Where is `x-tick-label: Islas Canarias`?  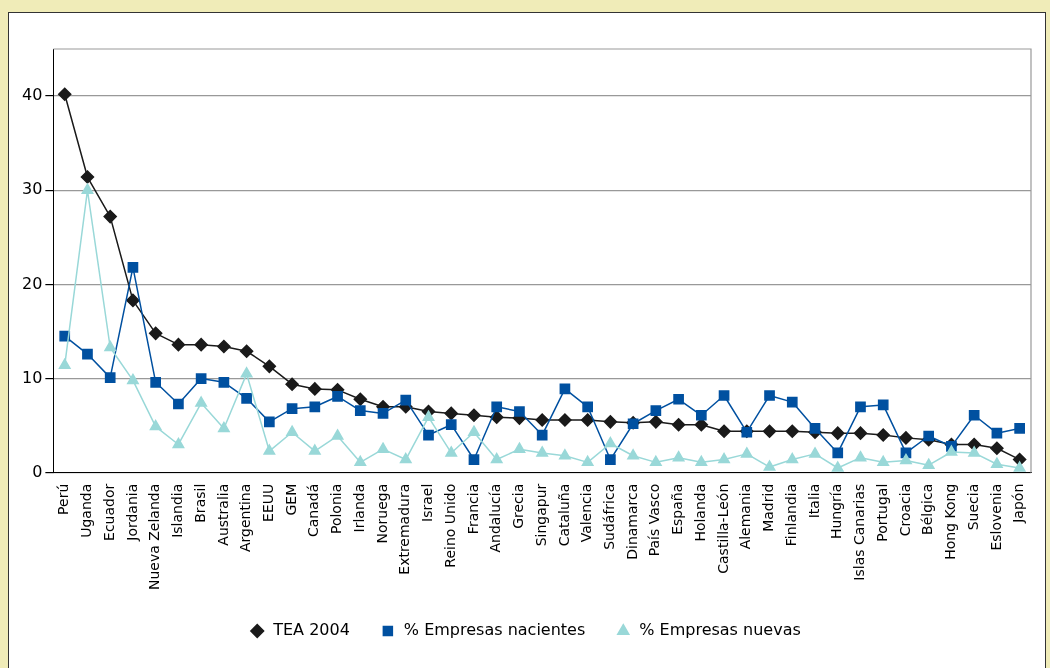 x-tick-label: Islas Canarias is located at coordinates (859, 532).